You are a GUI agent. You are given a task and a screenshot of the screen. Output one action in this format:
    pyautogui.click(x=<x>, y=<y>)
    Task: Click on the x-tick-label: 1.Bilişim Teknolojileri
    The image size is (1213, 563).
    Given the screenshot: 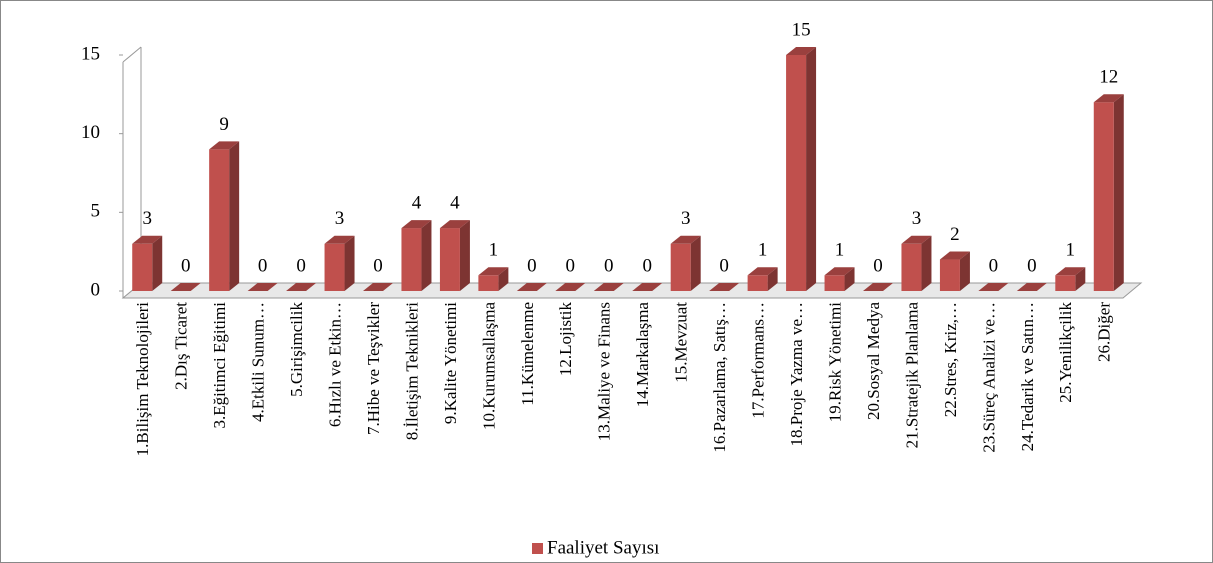 What is the action you would take?
    pyautogui.click(x=142, y=379)
    